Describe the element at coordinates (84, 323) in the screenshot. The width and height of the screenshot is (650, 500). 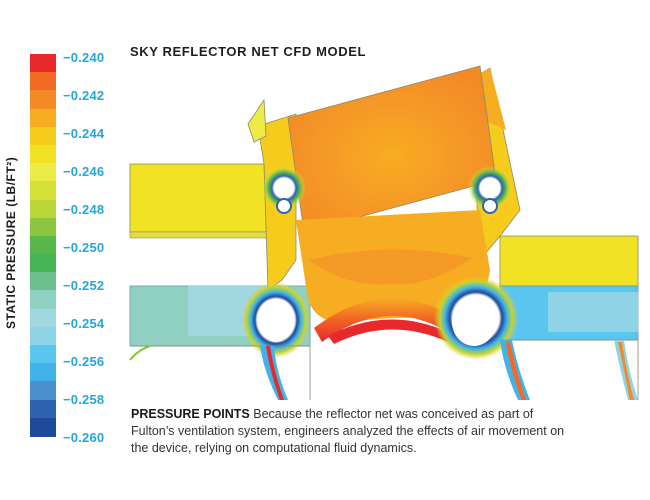
I see `colorbar-tick-label: −0.254` at that location.